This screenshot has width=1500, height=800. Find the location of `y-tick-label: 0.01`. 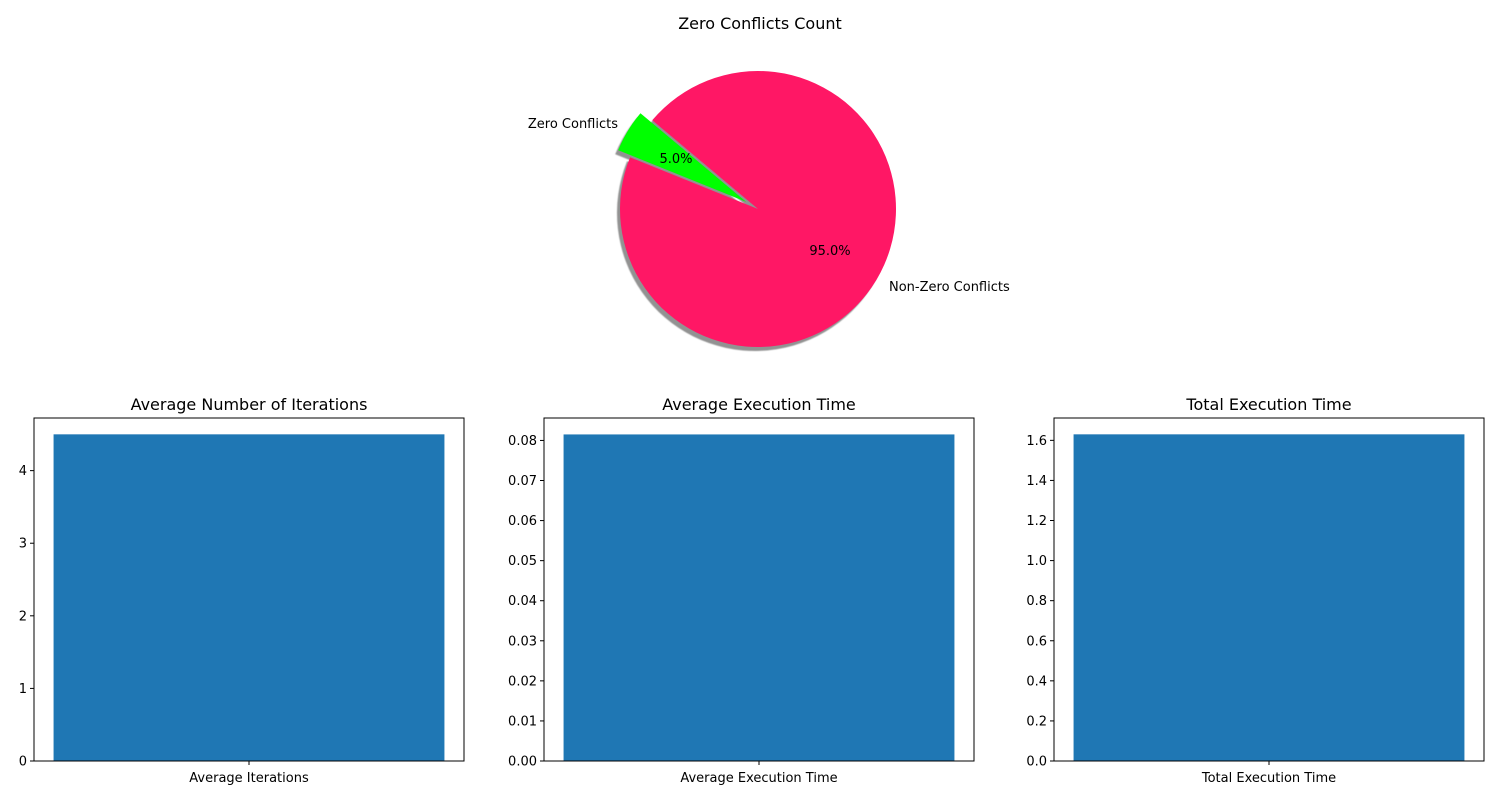

y-tick-label: 0.01 is located at coordinates (522, 721).